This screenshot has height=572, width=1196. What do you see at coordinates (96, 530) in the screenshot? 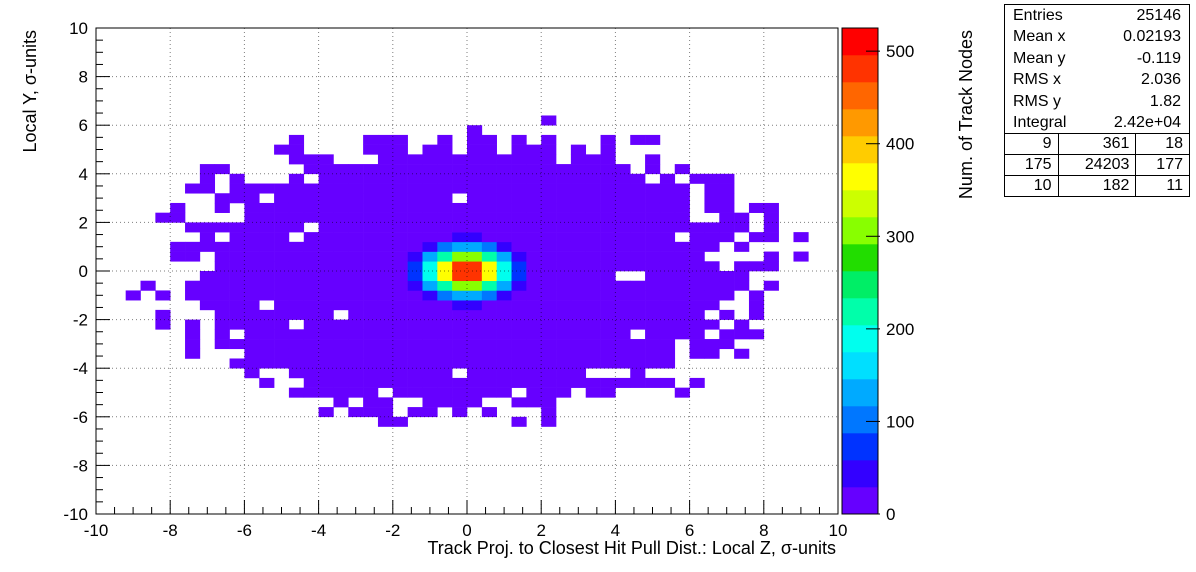
I see `x-tick-label: -10` at bounding box center [96, 530].